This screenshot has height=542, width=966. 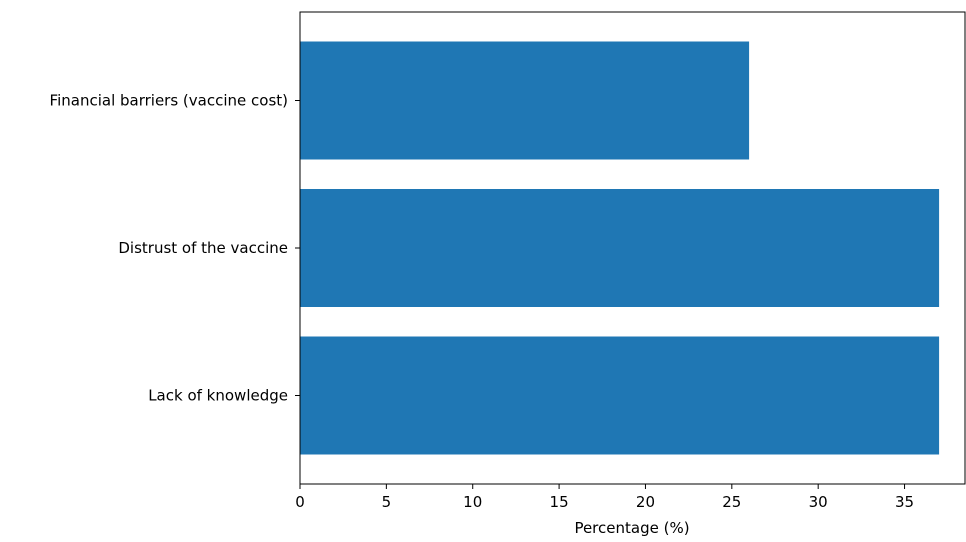 What do you see at coordinates (631, 528) in the screenshot?
I see `x-axis-label: Percentage (%)` at bounding box center [631, 528].